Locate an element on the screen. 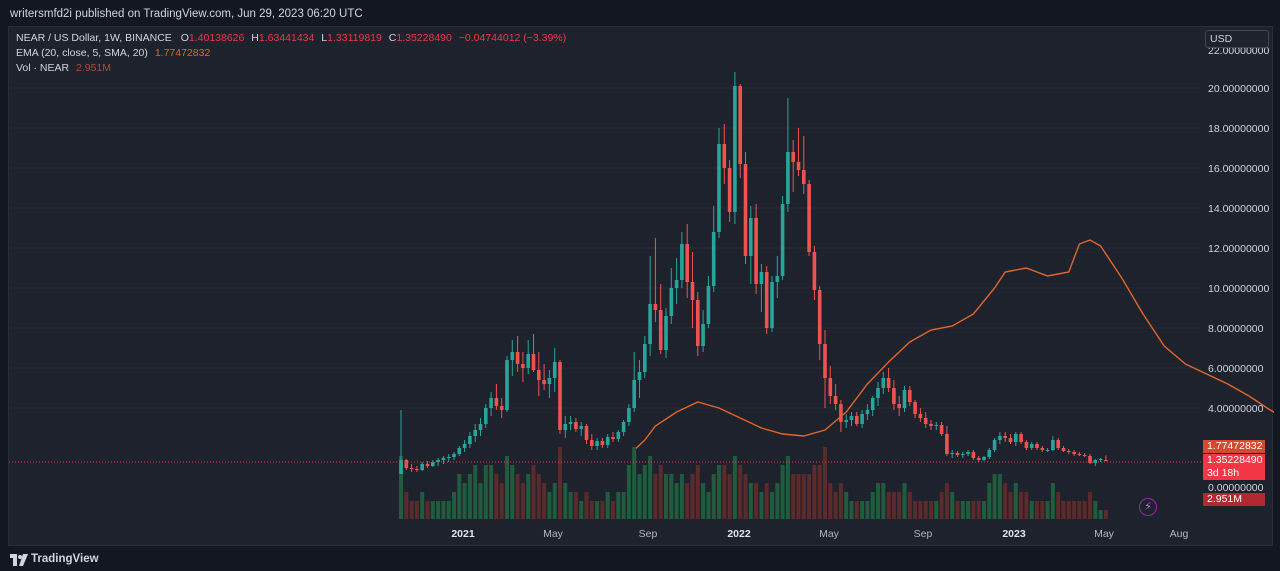  volume-bars is located at coordinates (753, 483).